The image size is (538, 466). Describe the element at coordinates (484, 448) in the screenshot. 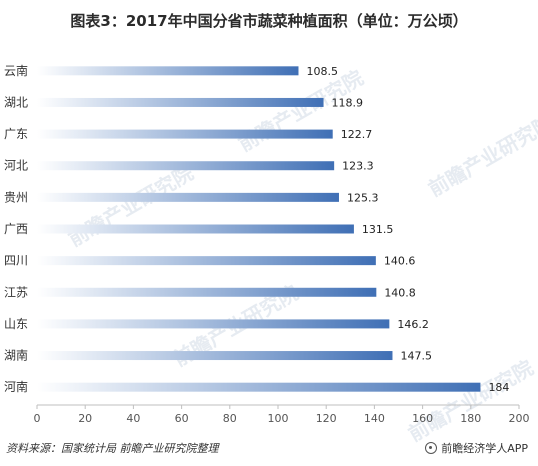

I see `brand-name: 前瞻经济学人APP` at that location.